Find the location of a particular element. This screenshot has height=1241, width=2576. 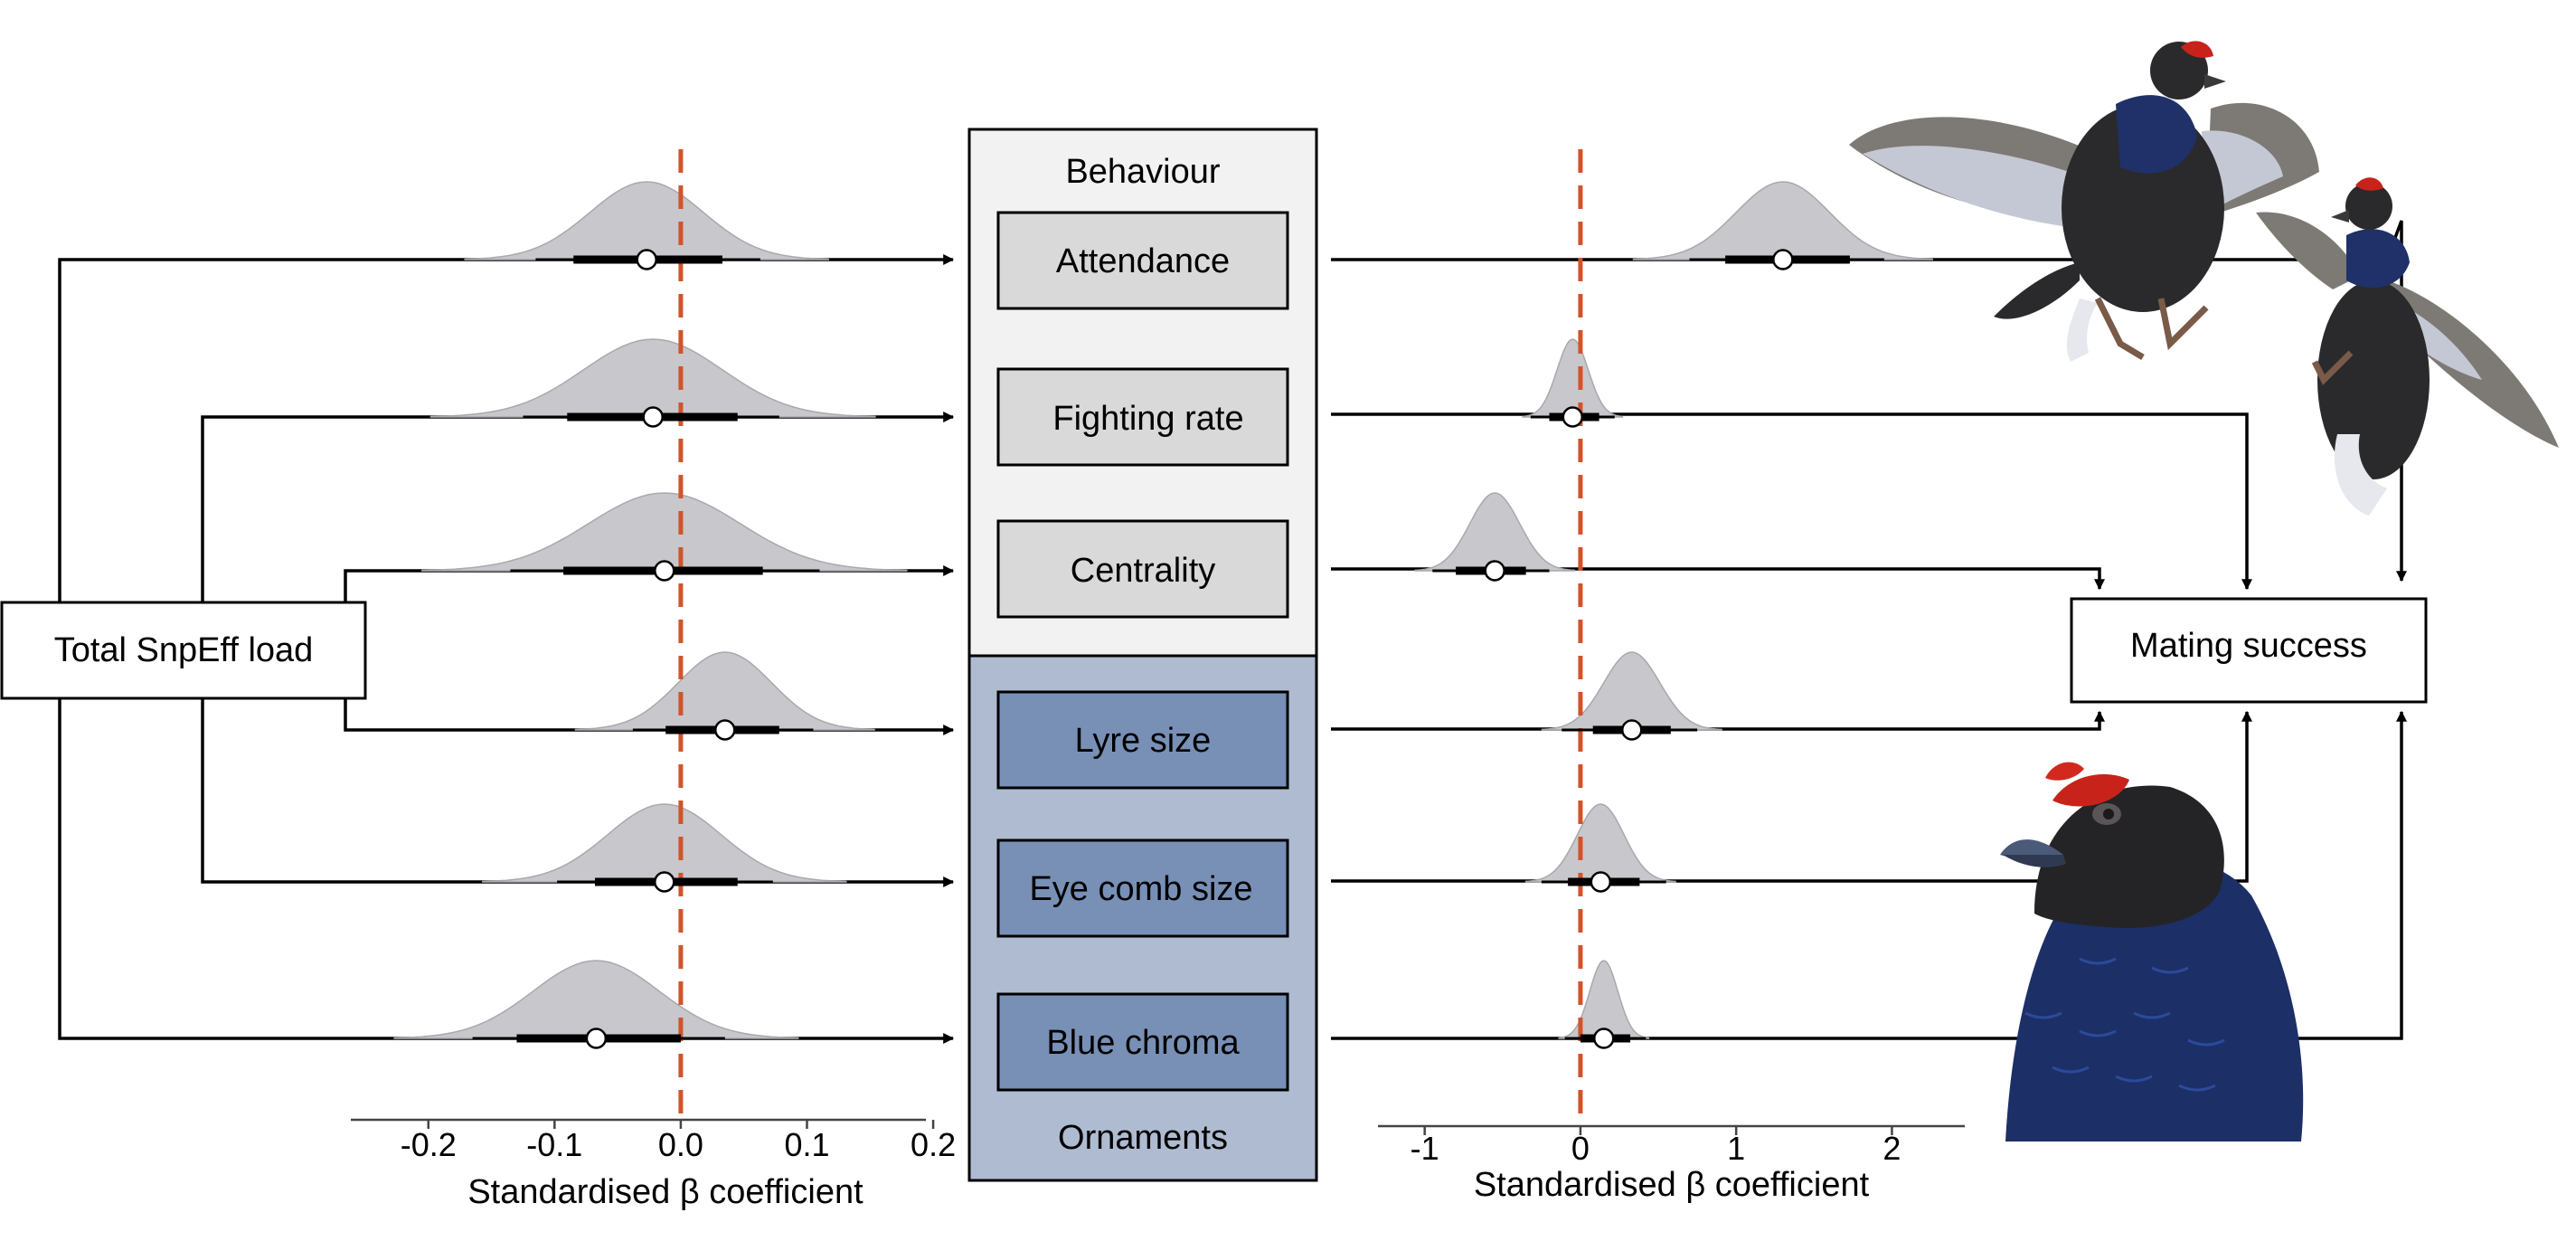

total-snpeff-load-box: Total SnpEff load is located at coordinates (183, 650).